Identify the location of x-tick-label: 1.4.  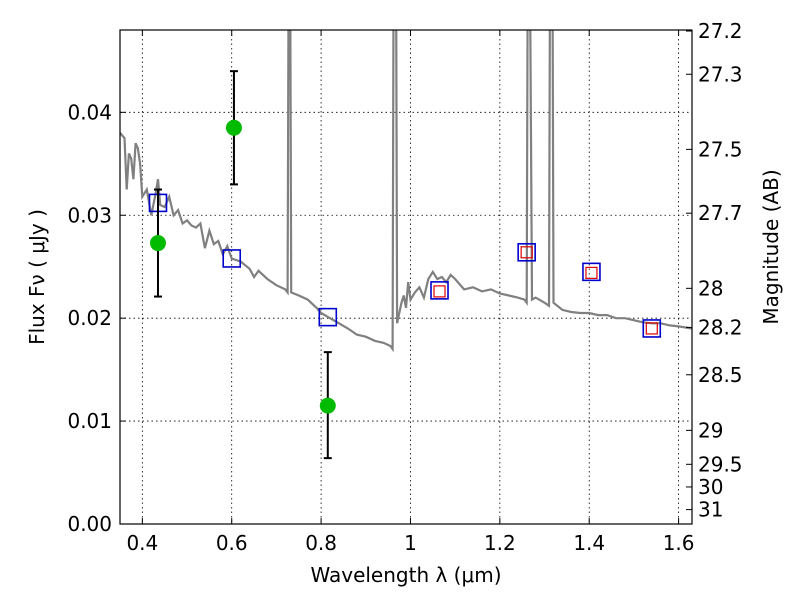
(589, 543).